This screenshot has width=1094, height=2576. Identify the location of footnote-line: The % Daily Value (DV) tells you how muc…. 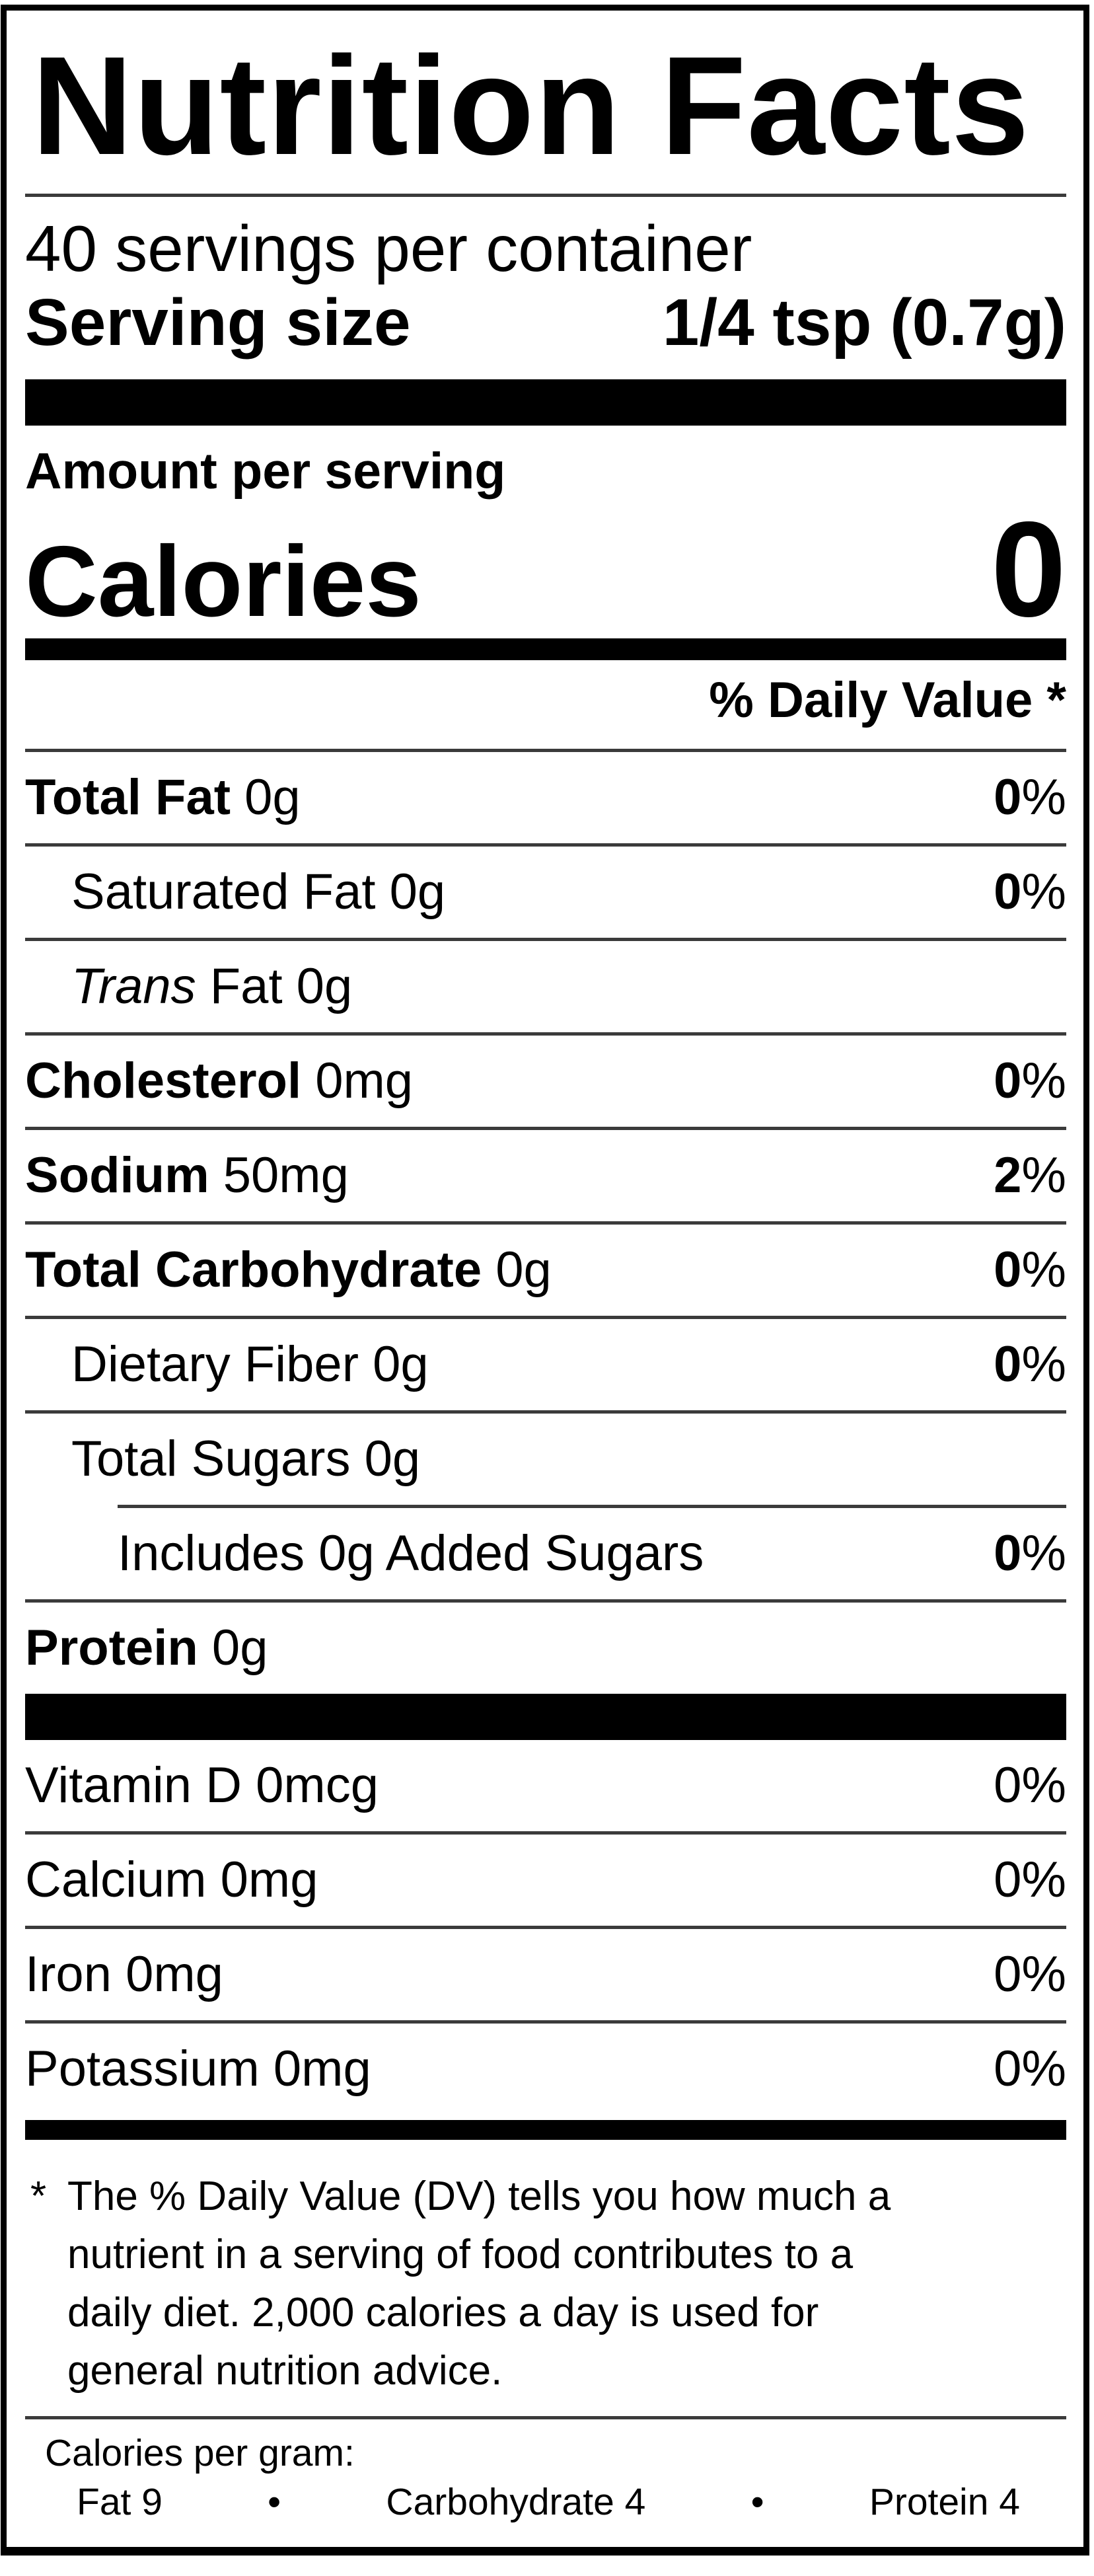
(479, 2196).